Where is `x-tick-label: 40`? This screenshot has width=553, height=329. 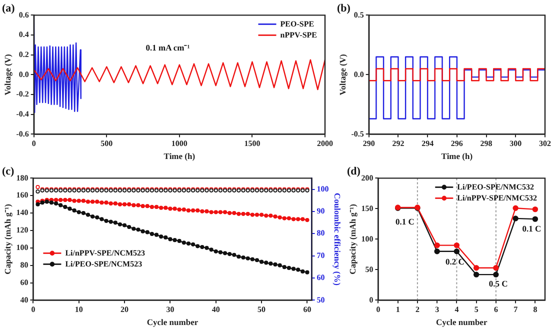
x-tick-label: 40 is located at coordinates (216, 309).